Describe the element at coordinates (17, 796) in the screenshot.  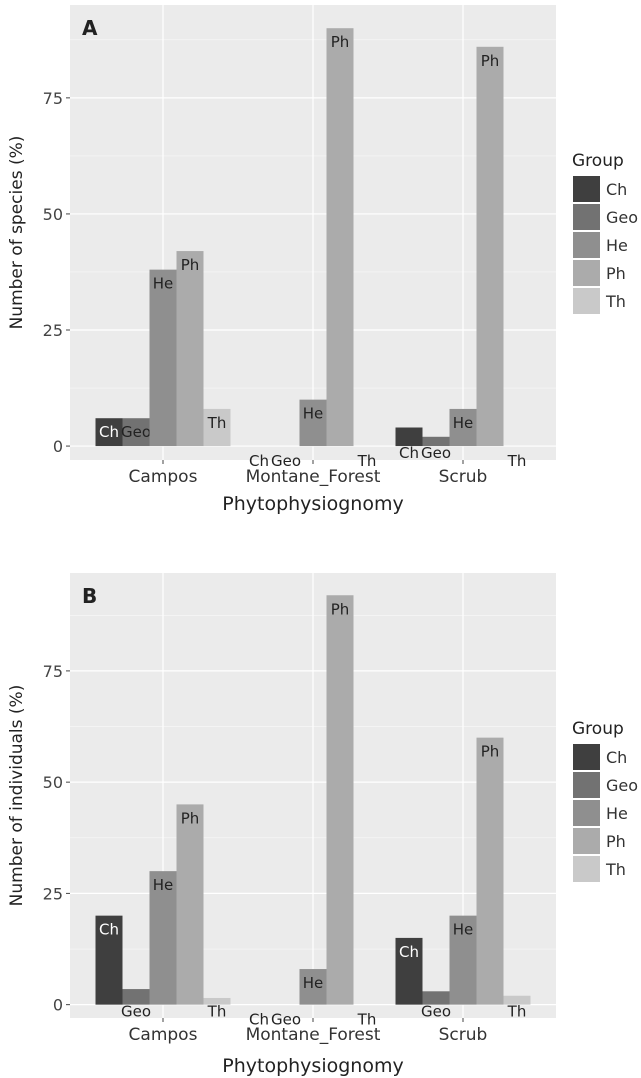
I see `y-axis-title: Number of individuals (%)` at that location.